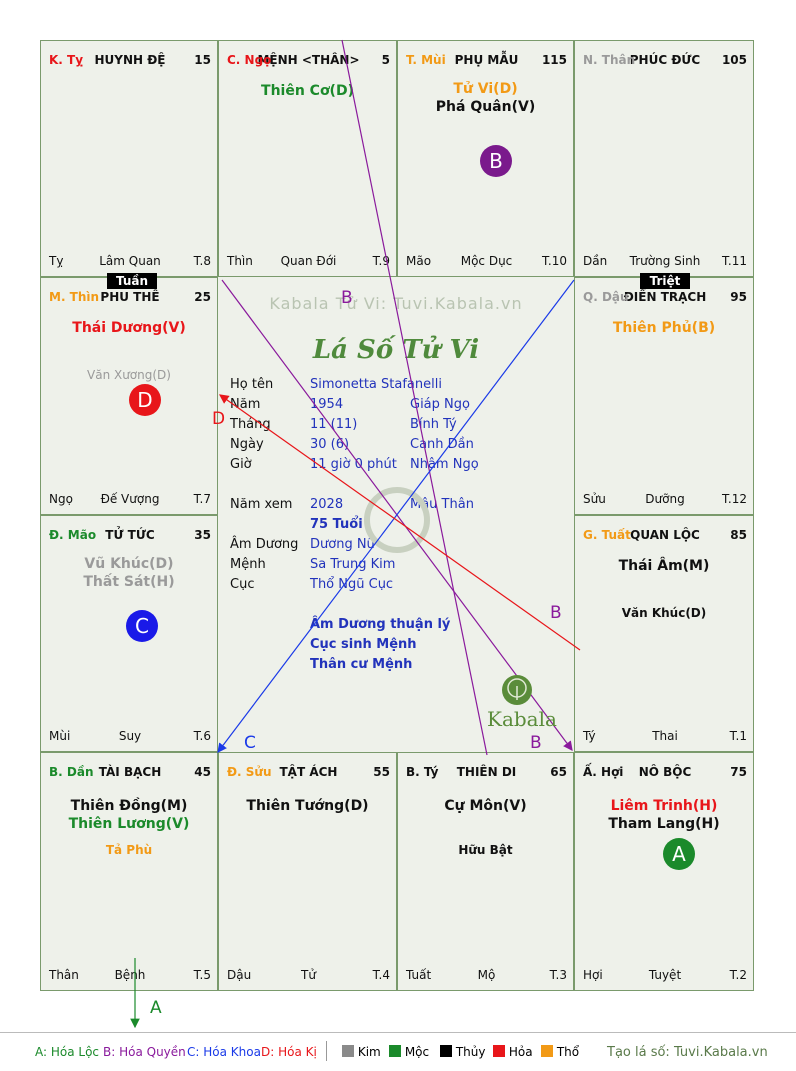  What do you see at coordinates (738, 736) in the screenshot?
I see `palace-age-range: T.1` at bounding box center [738, 736].